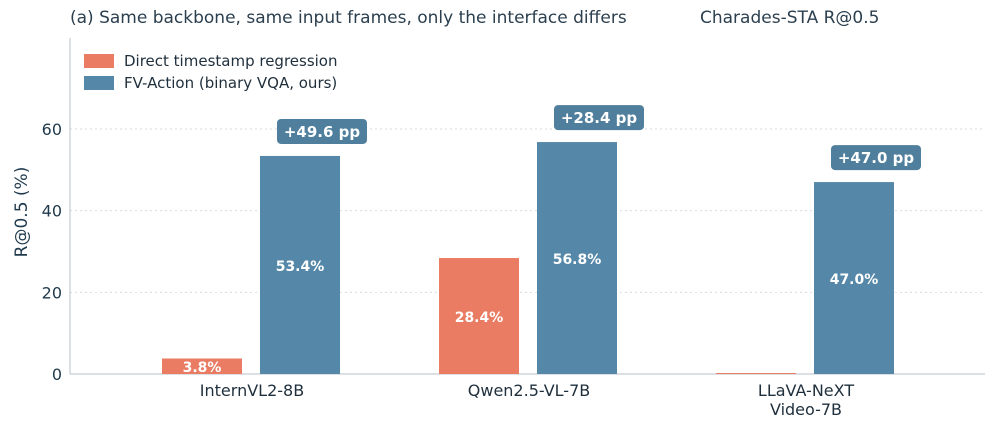 Image resolution: width=997 pixels, height=432 pixels. I want to click on legend-item-fv-action: FV-Action (binary VQA, ours), so click(211, 83).